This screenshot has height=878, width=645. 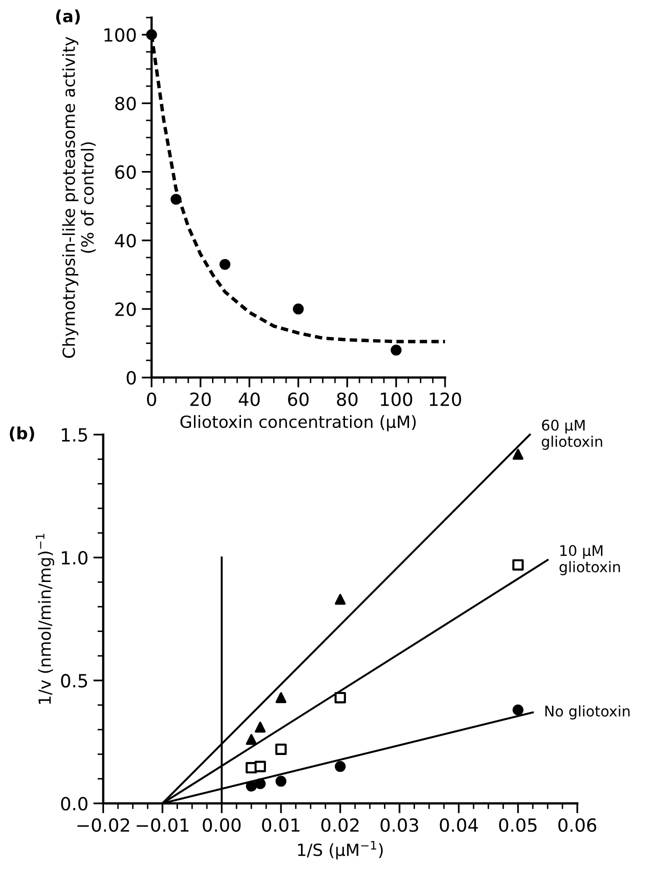 I want to click on y-tick-label: 80, so click(x=125, y=103).